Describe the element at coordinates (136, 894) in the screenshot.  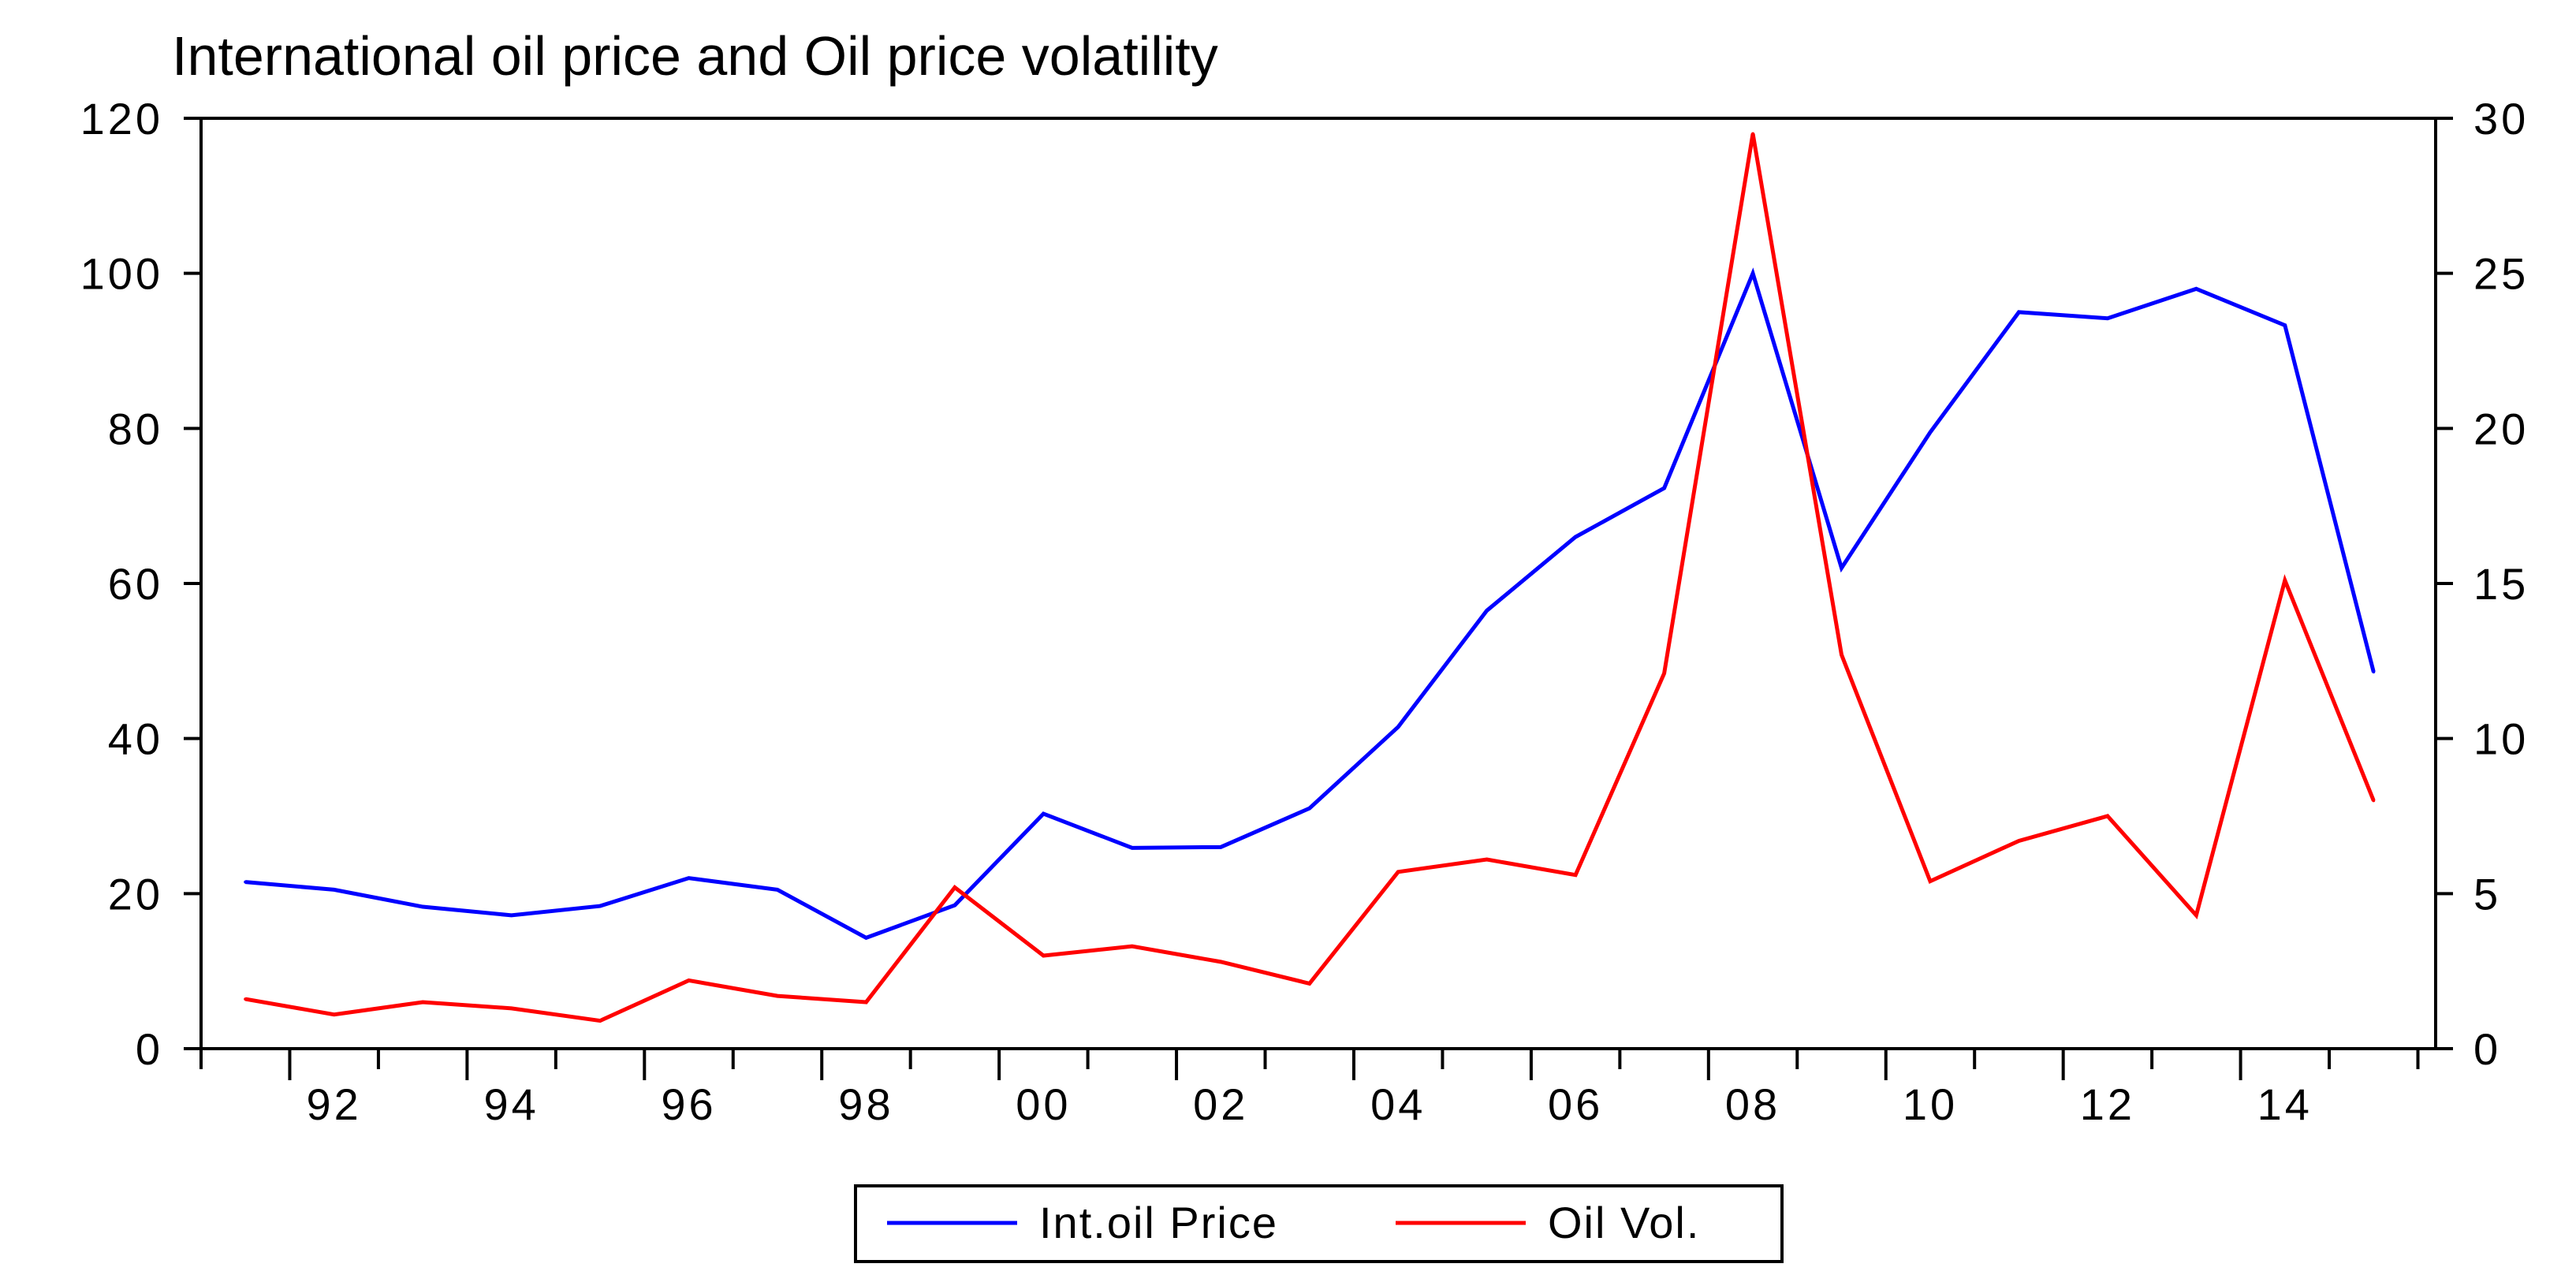
I see `y-left-tick-label: 20` at that location.